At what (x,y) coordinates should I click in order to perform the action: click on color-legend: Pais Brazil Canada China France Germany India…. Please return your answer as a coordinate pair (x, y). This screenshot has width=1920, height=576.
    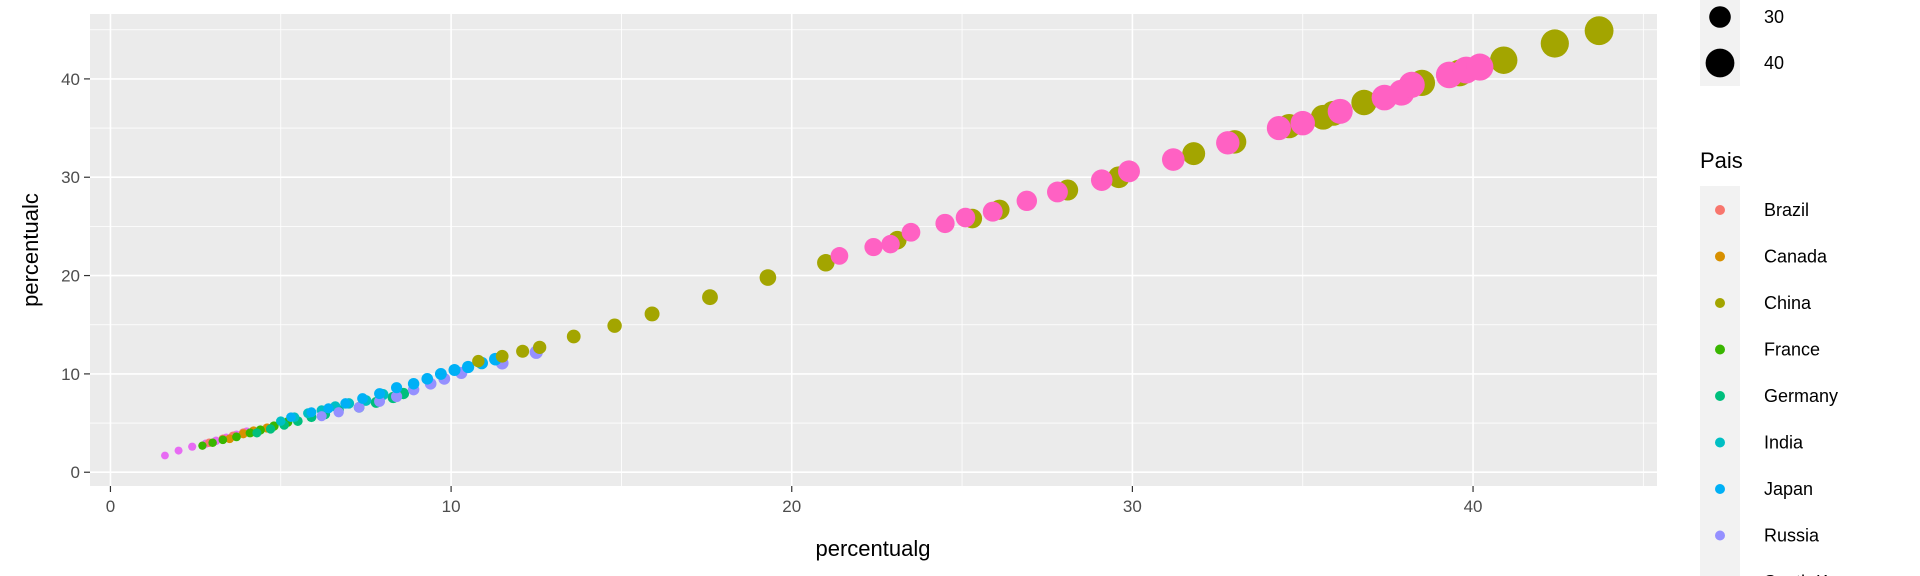
    Looking at the image, I should click on (1782, 362).